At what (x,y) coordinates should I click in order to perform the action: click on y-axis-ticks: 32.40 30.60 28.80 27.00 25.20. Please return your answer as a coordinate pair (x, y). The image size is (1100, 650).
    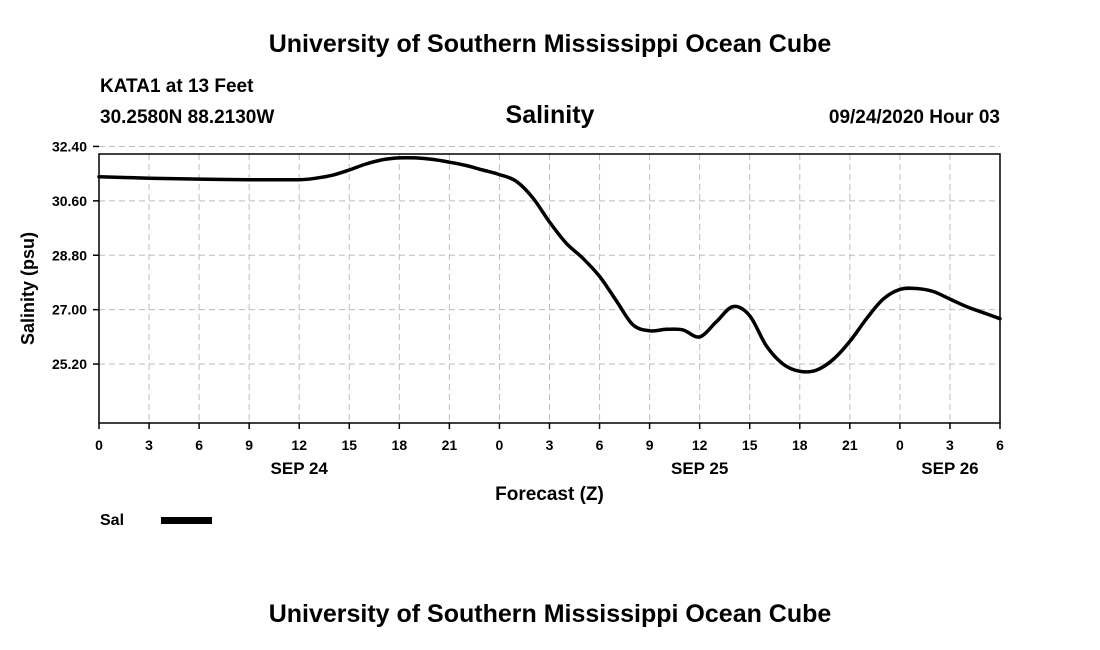
    Looking at the image, I should click on (75, 255).